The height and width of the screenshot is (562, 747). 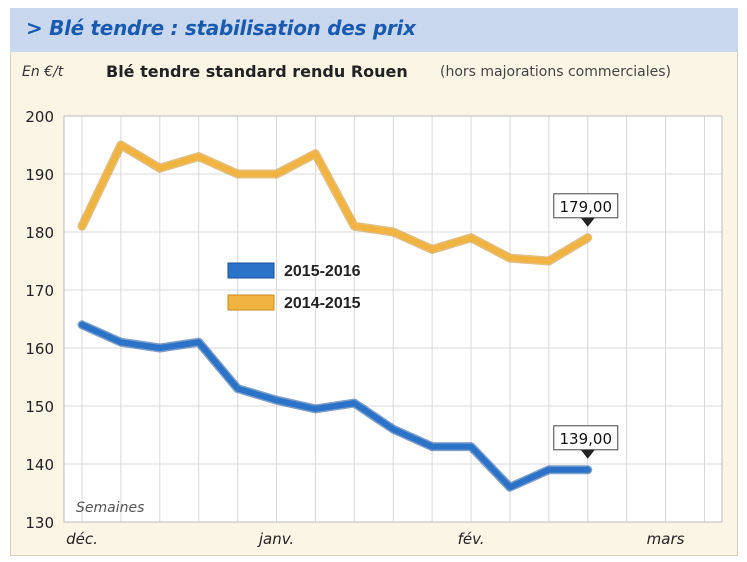 What do you see at coordinates (322, 271) in the screenshot?
I see `legend-label: 2015-2016` at bounding box center [322, 271].